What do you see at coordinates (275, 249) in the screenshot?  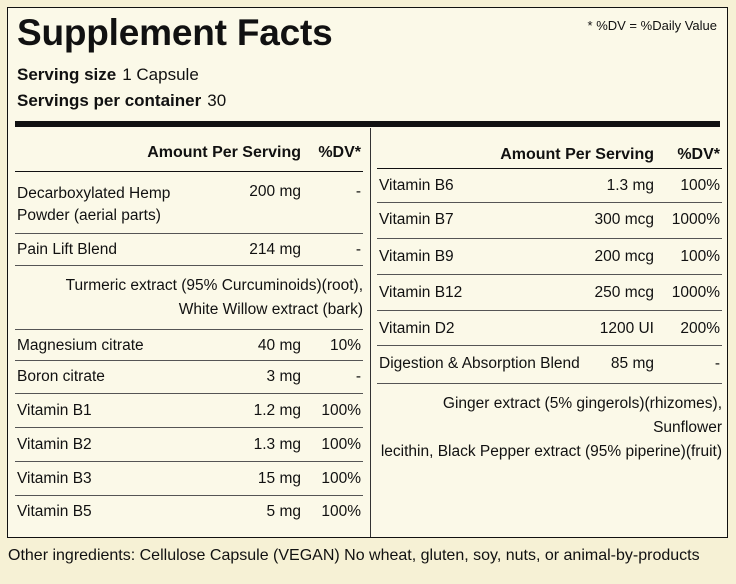 I see `nutrient-amount: 214 mg` at bounding box center [275, 249].